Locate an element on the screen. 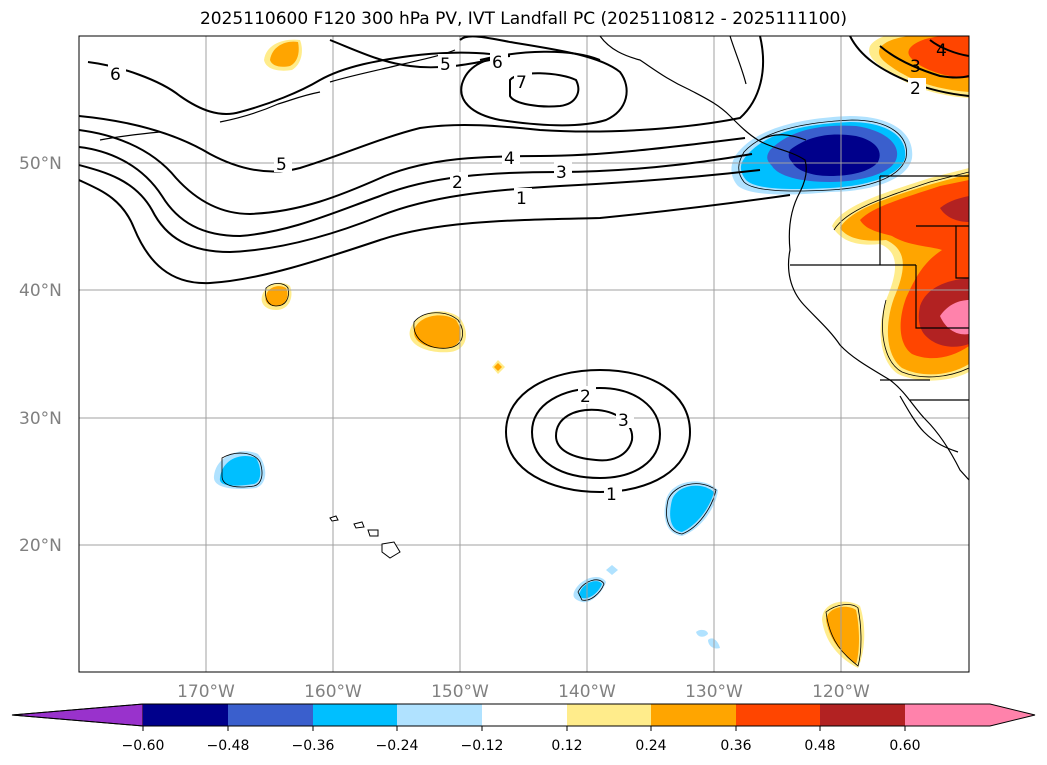 This screenshot has width=1047, height=765. longitude-labels: 170°W 160°W 150°W 140°W 130°W 120°W is located at coordinates (523, 692).